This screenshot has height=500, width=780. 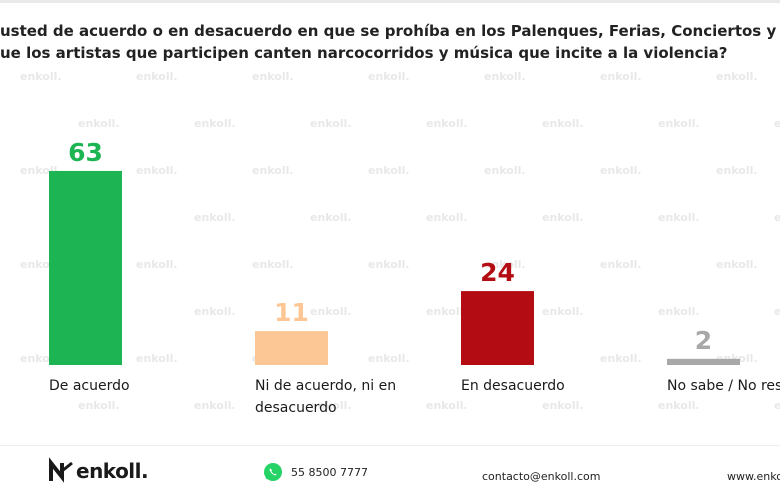 What do you see at coordinates (296, 408) in the screenshot?
I see `category-label-1-1: desacuerdo` at bounding box center [296, 408].